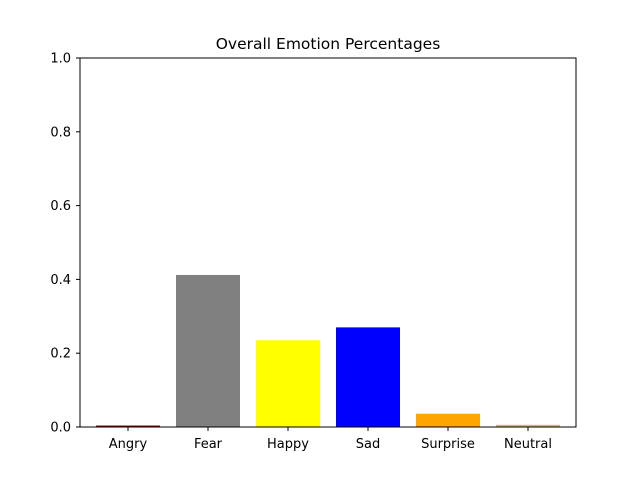 The height and width of the screenshot is (480, 640). I want to click on bar-sad, so click(368, 377).